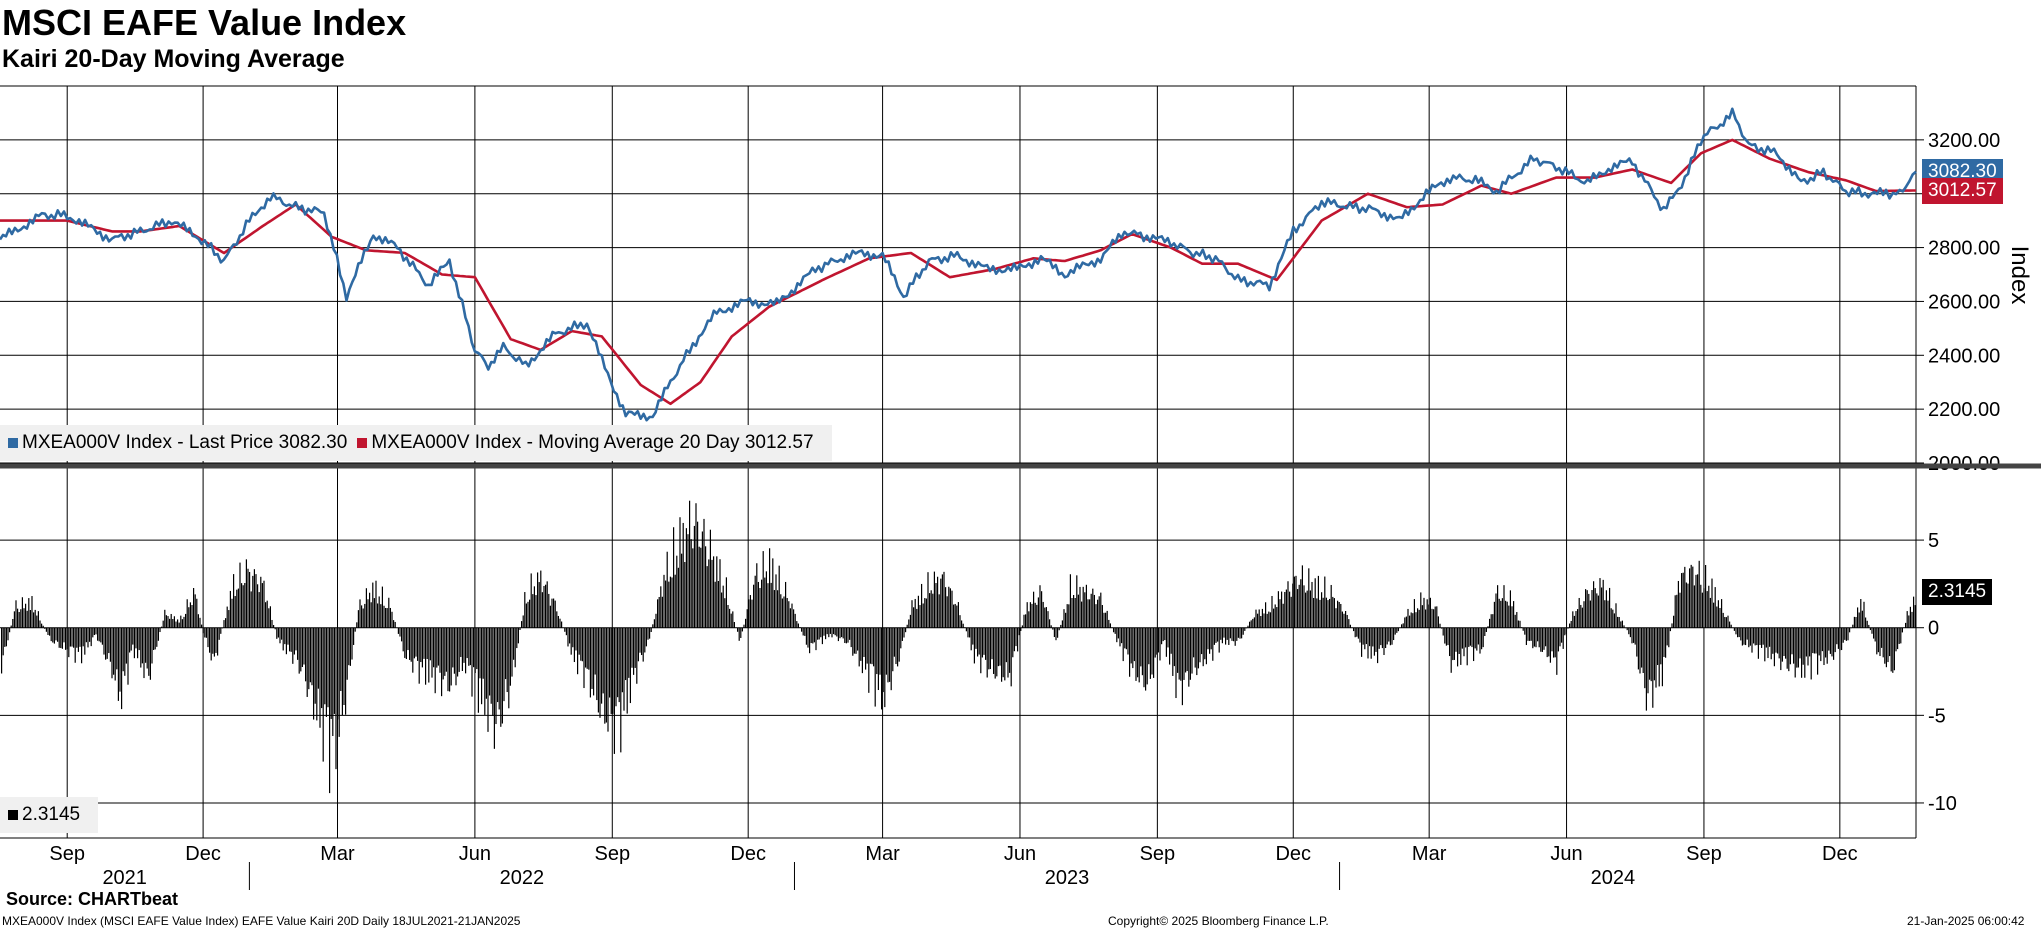  I want to click on price-tick-label-2: 2400.00, so click(1964, 356).